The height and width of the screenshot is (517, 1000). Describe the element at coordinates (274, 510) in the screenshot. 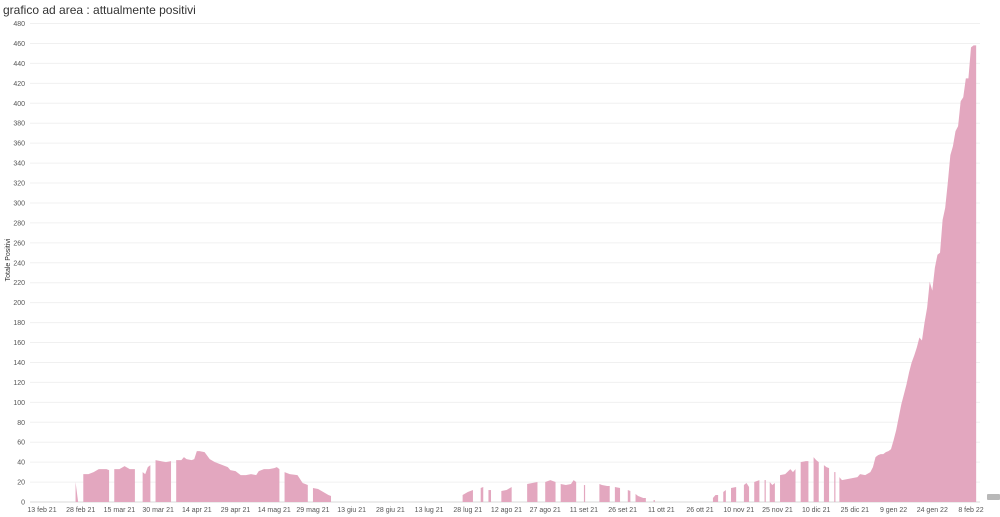

I see `x-tick-label: 14 mag 21` at that location.